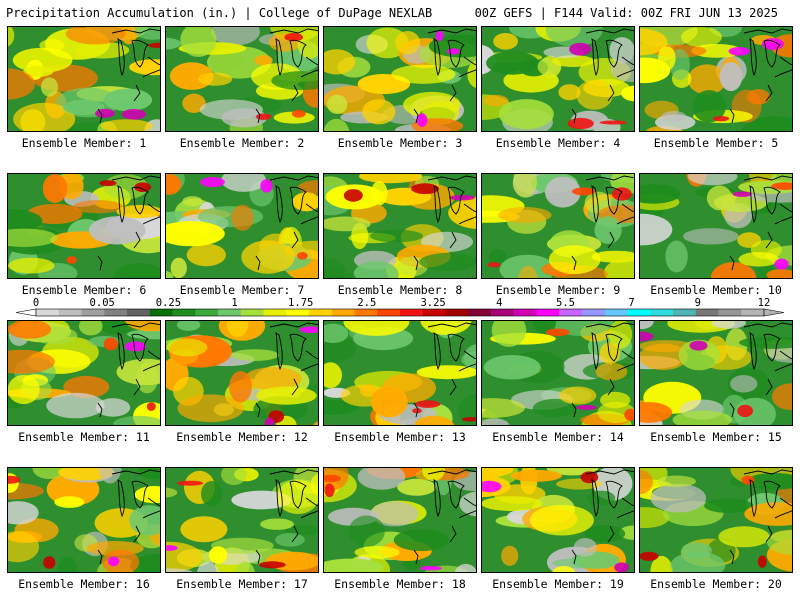 This screenshot has width=800, height=600. What do you see at coordinates (499, 303) in the screenshot?
I see `colorbar-tick-label: 4` at bounding box center [499, 303].